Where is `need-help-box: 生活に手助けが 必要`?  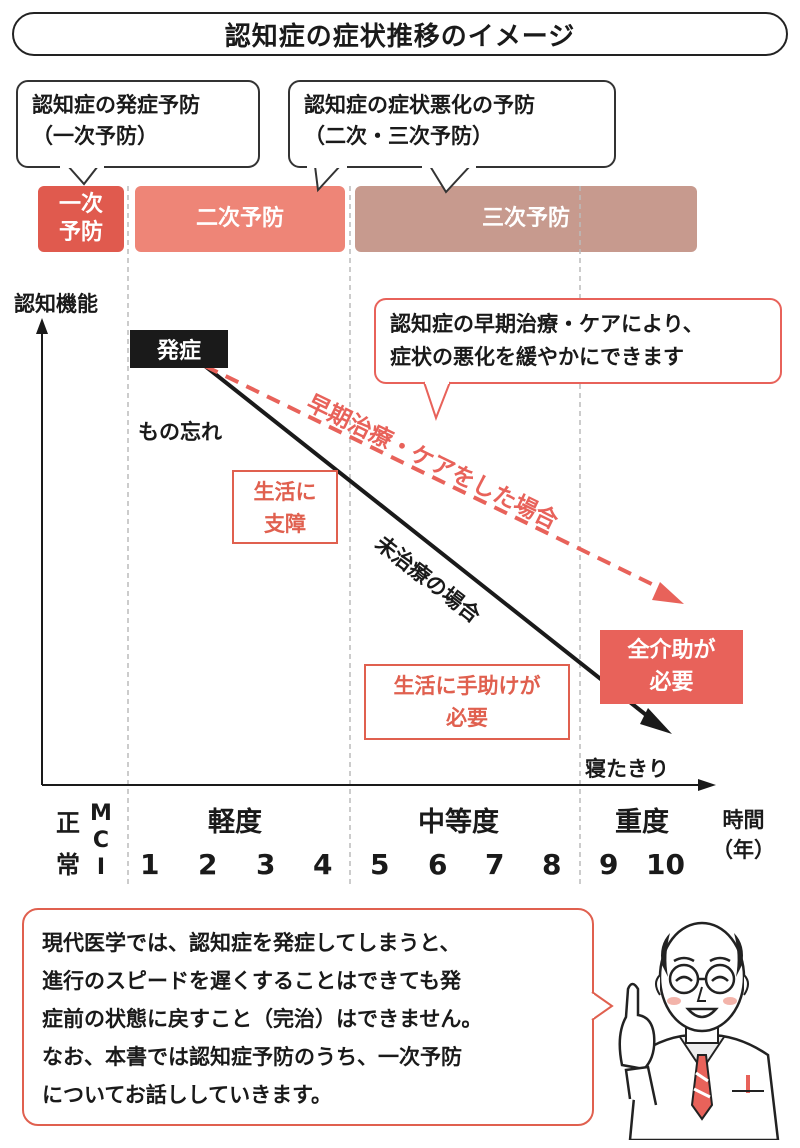 need-help-box: 生活に手助けが 必要 is located at coordinates (467, 702).